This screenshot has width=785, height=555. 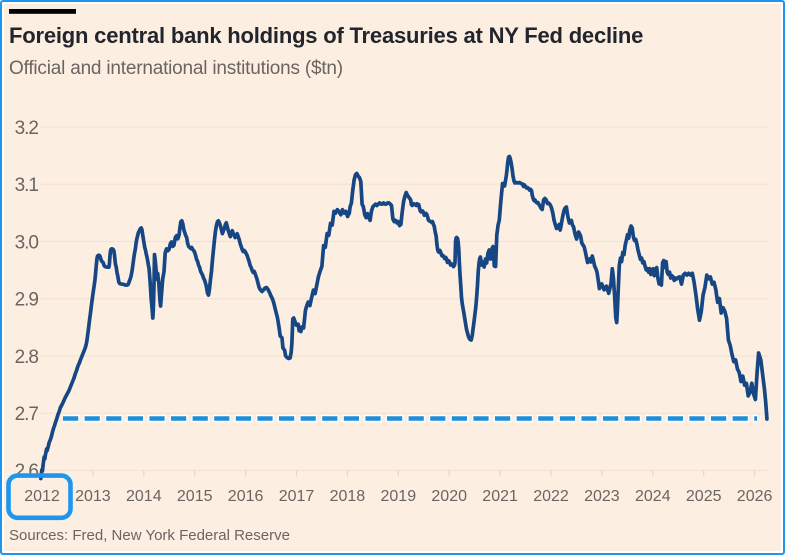 I want to click on svg-text: 2024, so click(x=653, y=496).